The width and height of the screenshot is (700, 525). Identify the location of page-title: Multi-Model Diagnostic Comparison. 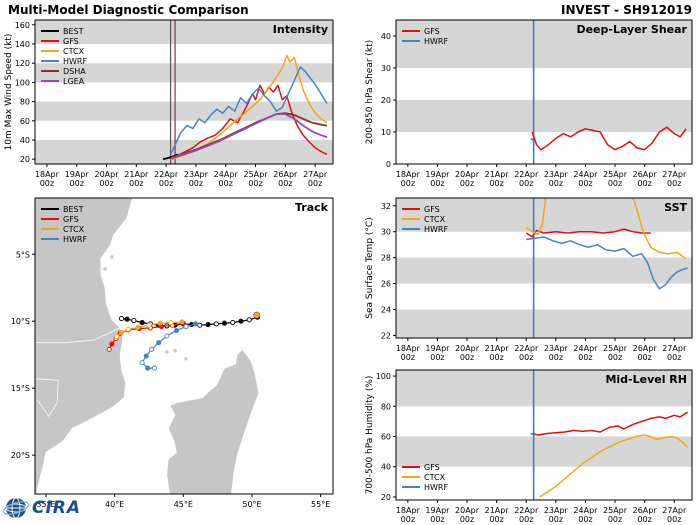
(128, 10).